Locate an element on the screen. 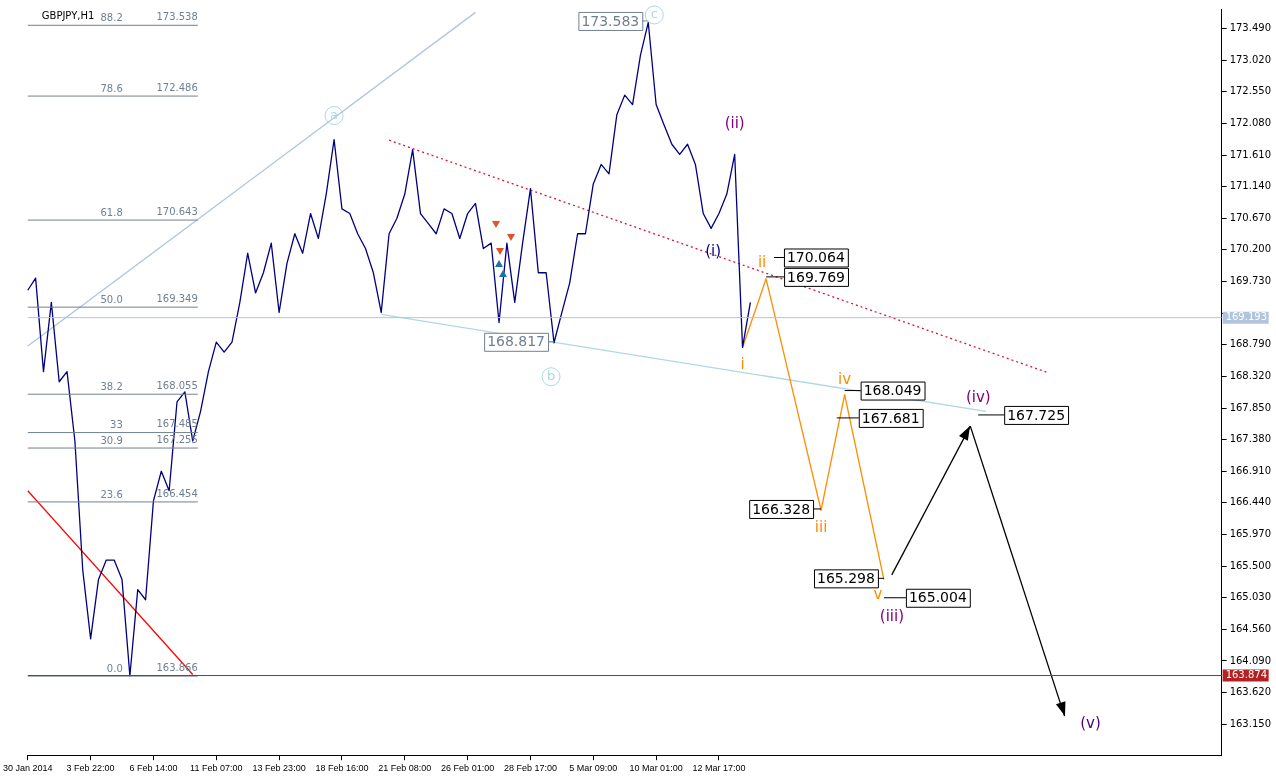  ref-line-label: 173.538 is located at coordinates (177, 16).